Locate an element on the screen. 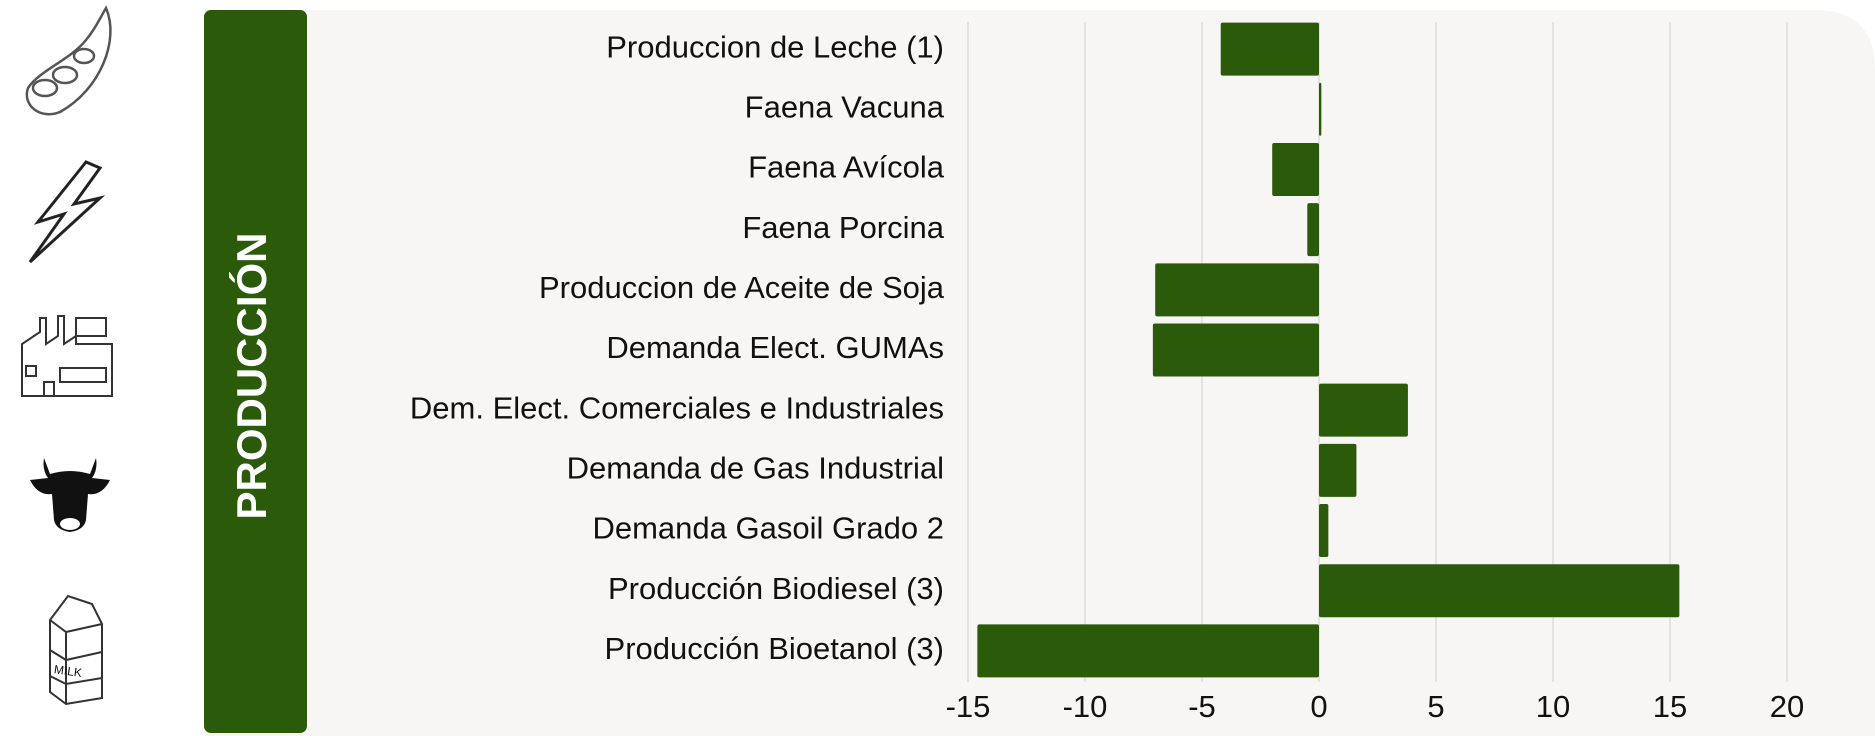 The image size is (1875, 736). category-label: Demanda Elect. GUMAs is located at coordinates (775, 347).